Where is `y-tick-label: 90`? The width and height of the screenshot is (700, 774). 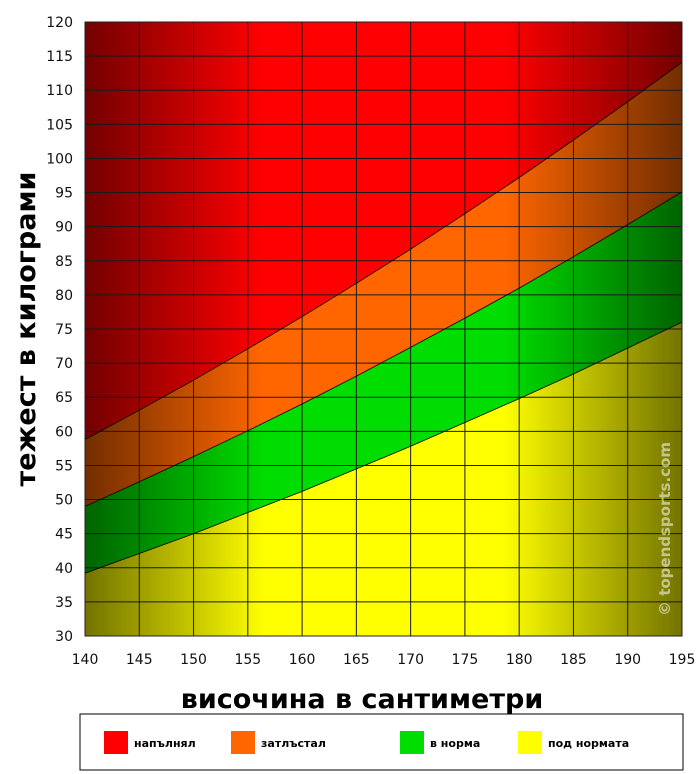 y-tick-label: 90 is located at coordinates (64, 228).